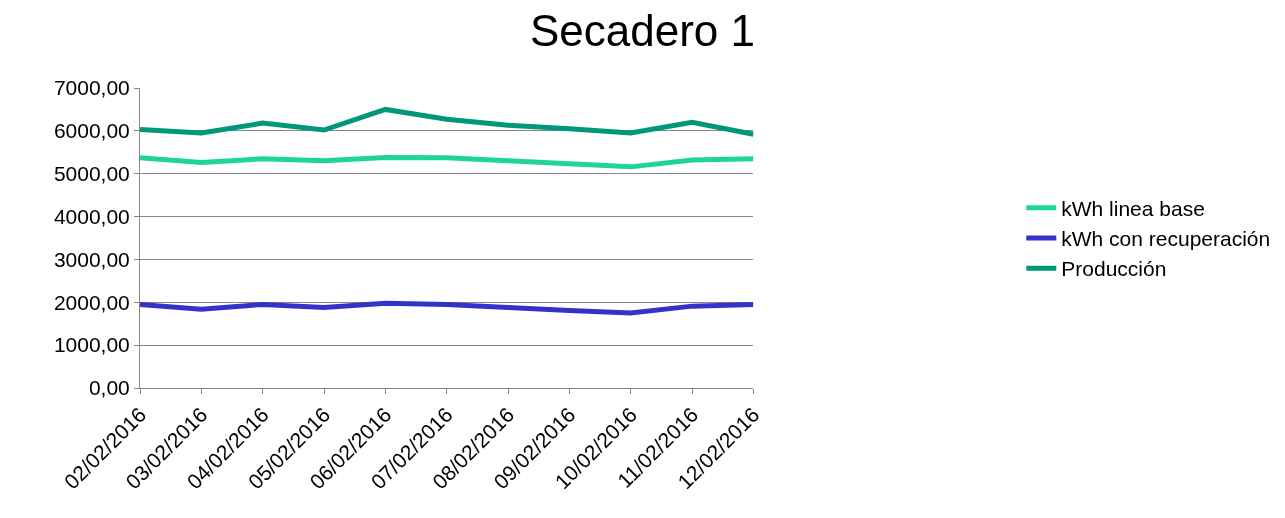 This screenshot has width=1285, height=518. What do you see at coordinates (1133, 208) in the screenshot?
I see `legend-label: kWh linea base` at bounding box center [1133, 208].